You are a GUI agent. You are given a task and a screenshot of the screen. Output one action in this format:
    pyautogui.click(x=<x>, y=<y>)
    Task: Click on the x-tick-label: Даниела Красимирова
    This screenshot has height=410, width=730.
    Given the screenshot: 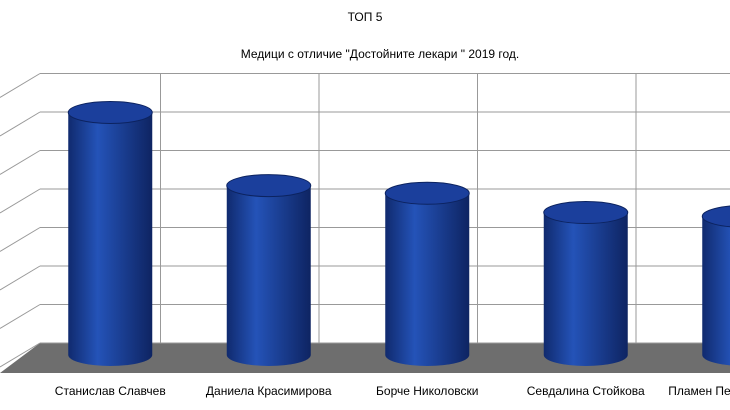 What is the action you would take?
    pyautogui.click(x=269, y=391)
    